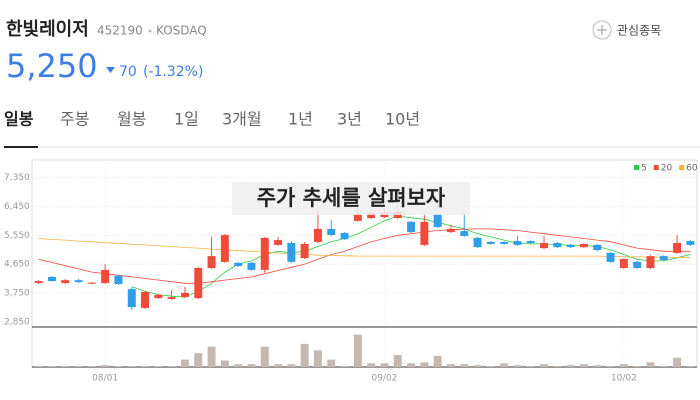  I want to click on y-tick-label: 5,550, so click(17, 236).